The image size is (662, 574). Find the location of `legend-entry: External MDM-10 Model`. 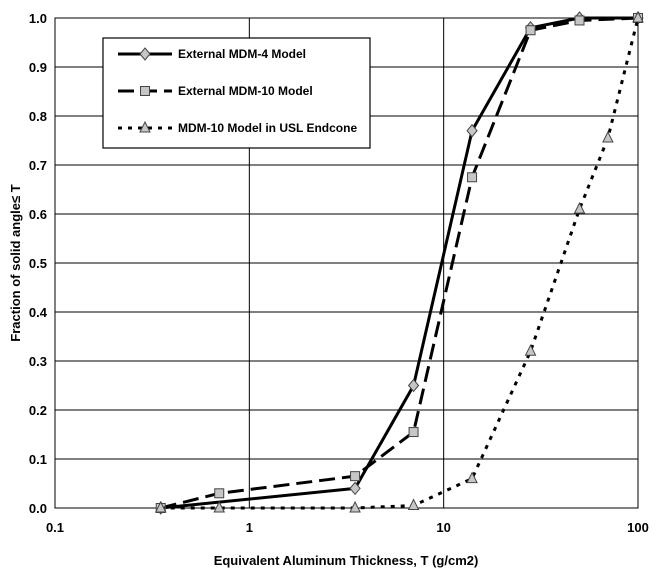

legend-entry: External MDM-10 Model is located at coordinates (215, 91).